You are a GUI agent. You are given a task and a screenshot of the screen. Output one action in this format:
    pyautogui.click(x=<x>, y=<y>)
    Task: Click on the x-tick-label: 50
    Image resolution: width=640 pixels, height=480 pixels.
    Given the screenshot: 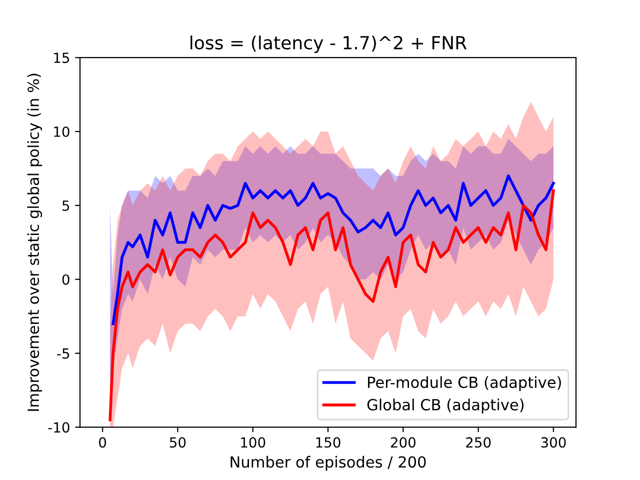 What is the action you would take?
    pyautogui.click(x=178, y=442)
    